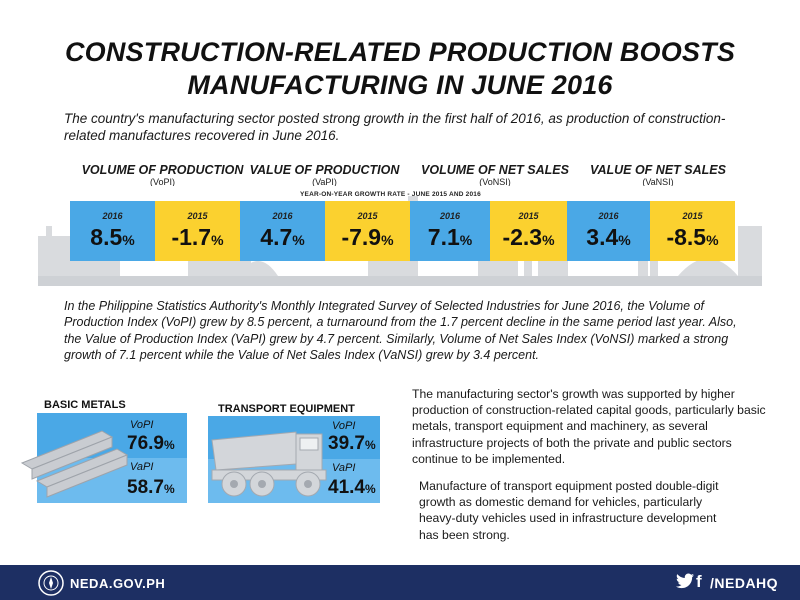 The image size is (800, 600). I want to click on vapi-2015-cell: 2015 -7.9%, so click(367, 231).